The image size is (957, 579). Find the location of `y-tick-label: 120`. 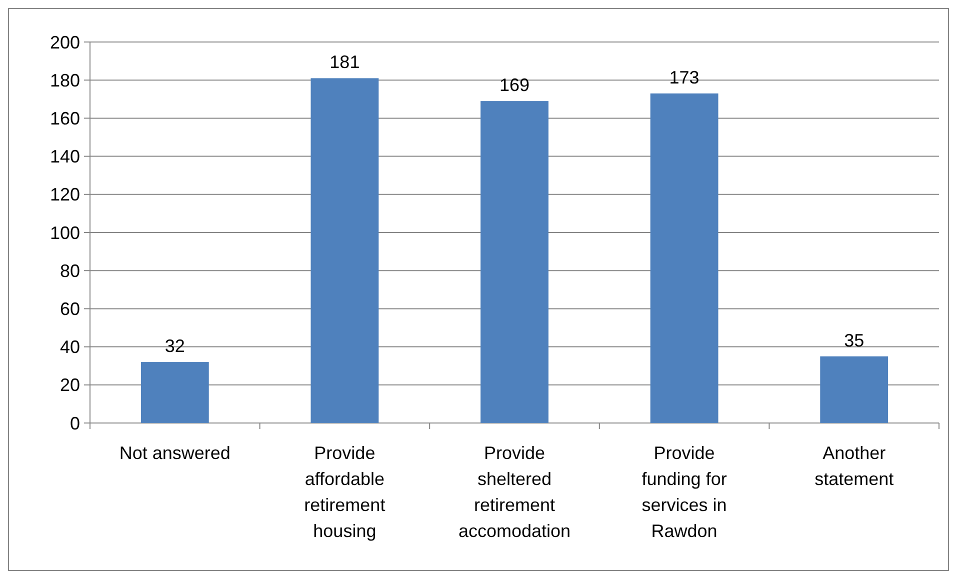

y-tick-label: 120 is located at coordinates (65, 194).